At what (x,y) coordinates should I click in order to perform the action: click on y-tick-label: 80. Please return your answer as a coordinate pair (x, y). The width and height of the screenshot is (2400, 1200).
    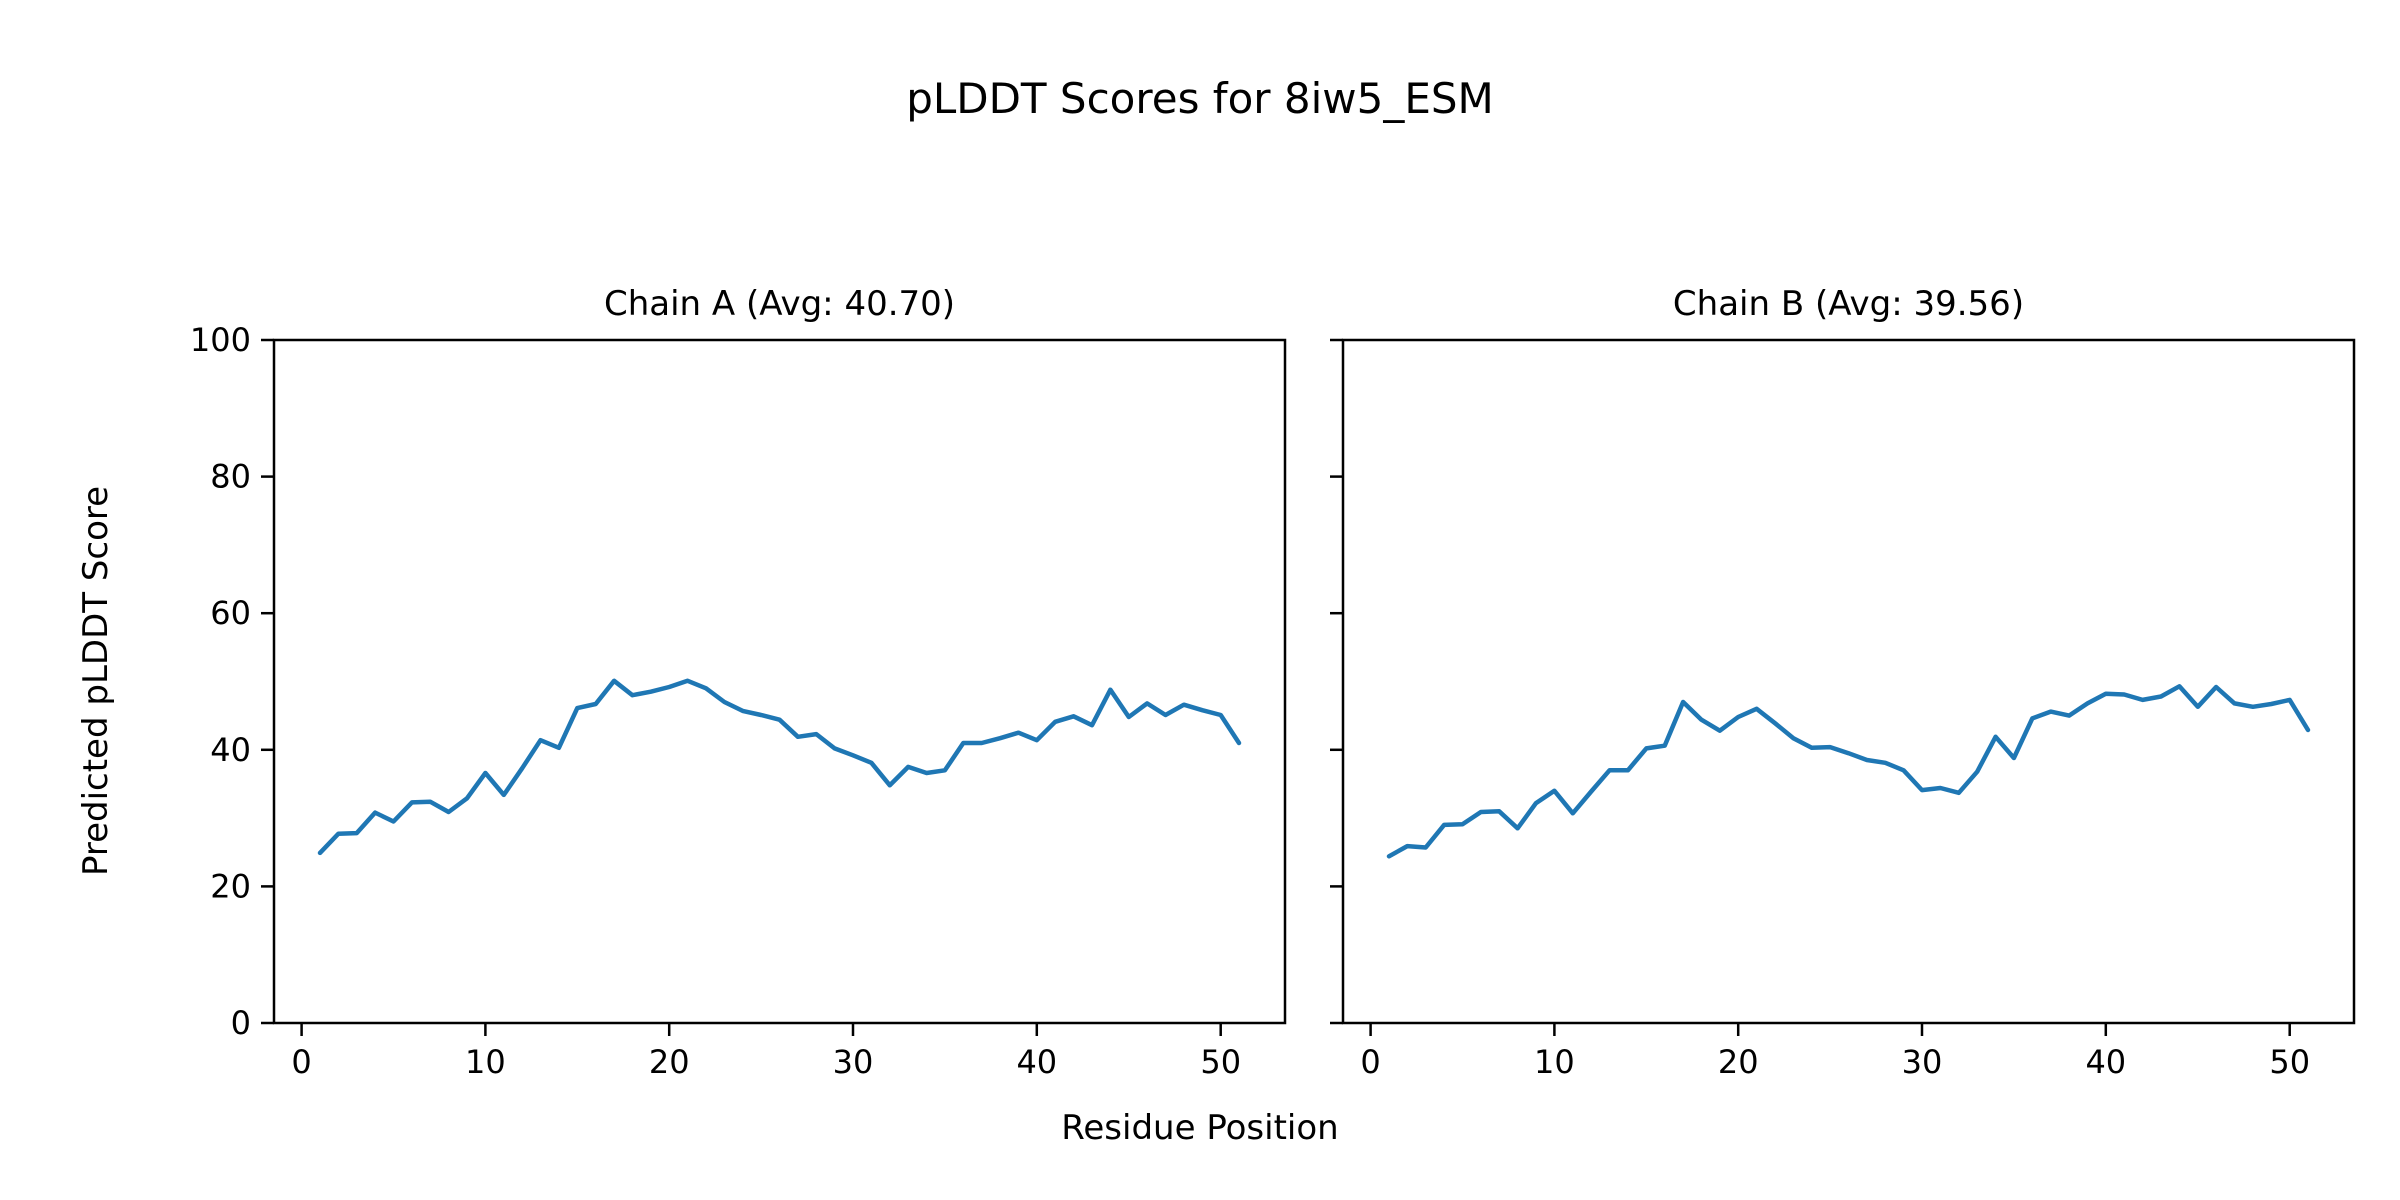
    Looking at the image, I should click on (230, 477).